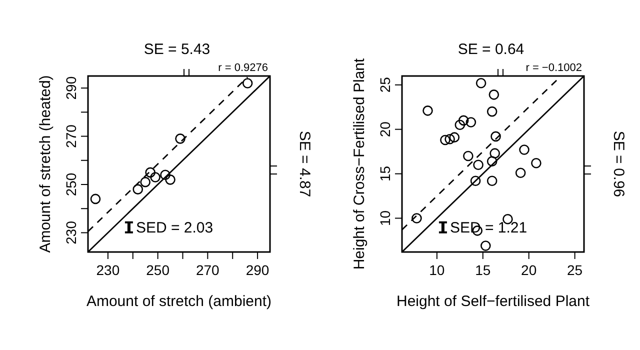 Image resolution: width=640 pixels, height=350 pixels. Describe the element at coordinates (71, 88) in the screenshot. I see `y-tick-label: 290` at that location.